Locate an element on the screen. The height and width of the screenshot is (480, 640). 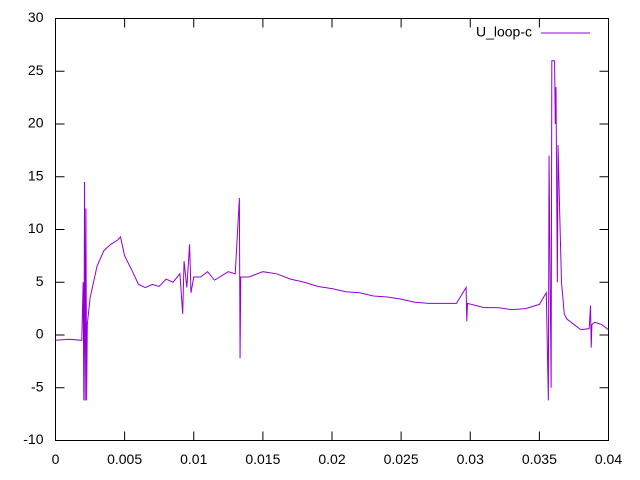
y-tick-label: -10 is located at coordinates (33, 439).